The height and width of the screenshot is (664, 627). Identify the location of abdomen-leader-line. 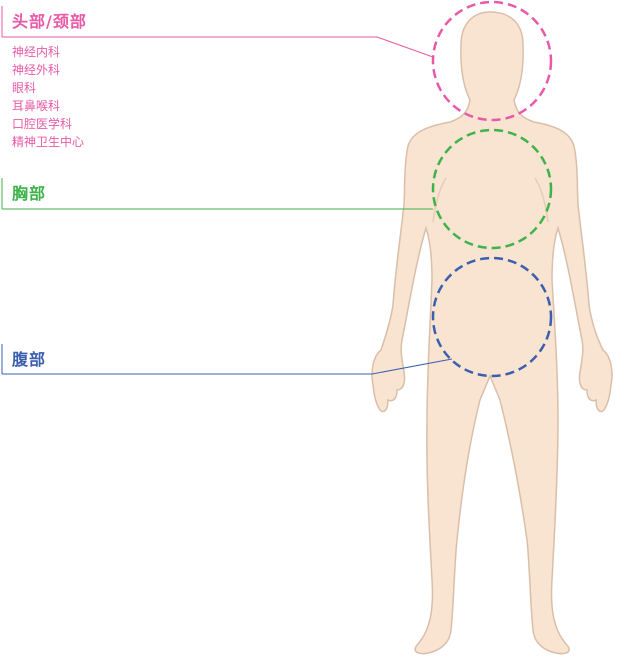
(227, 366).